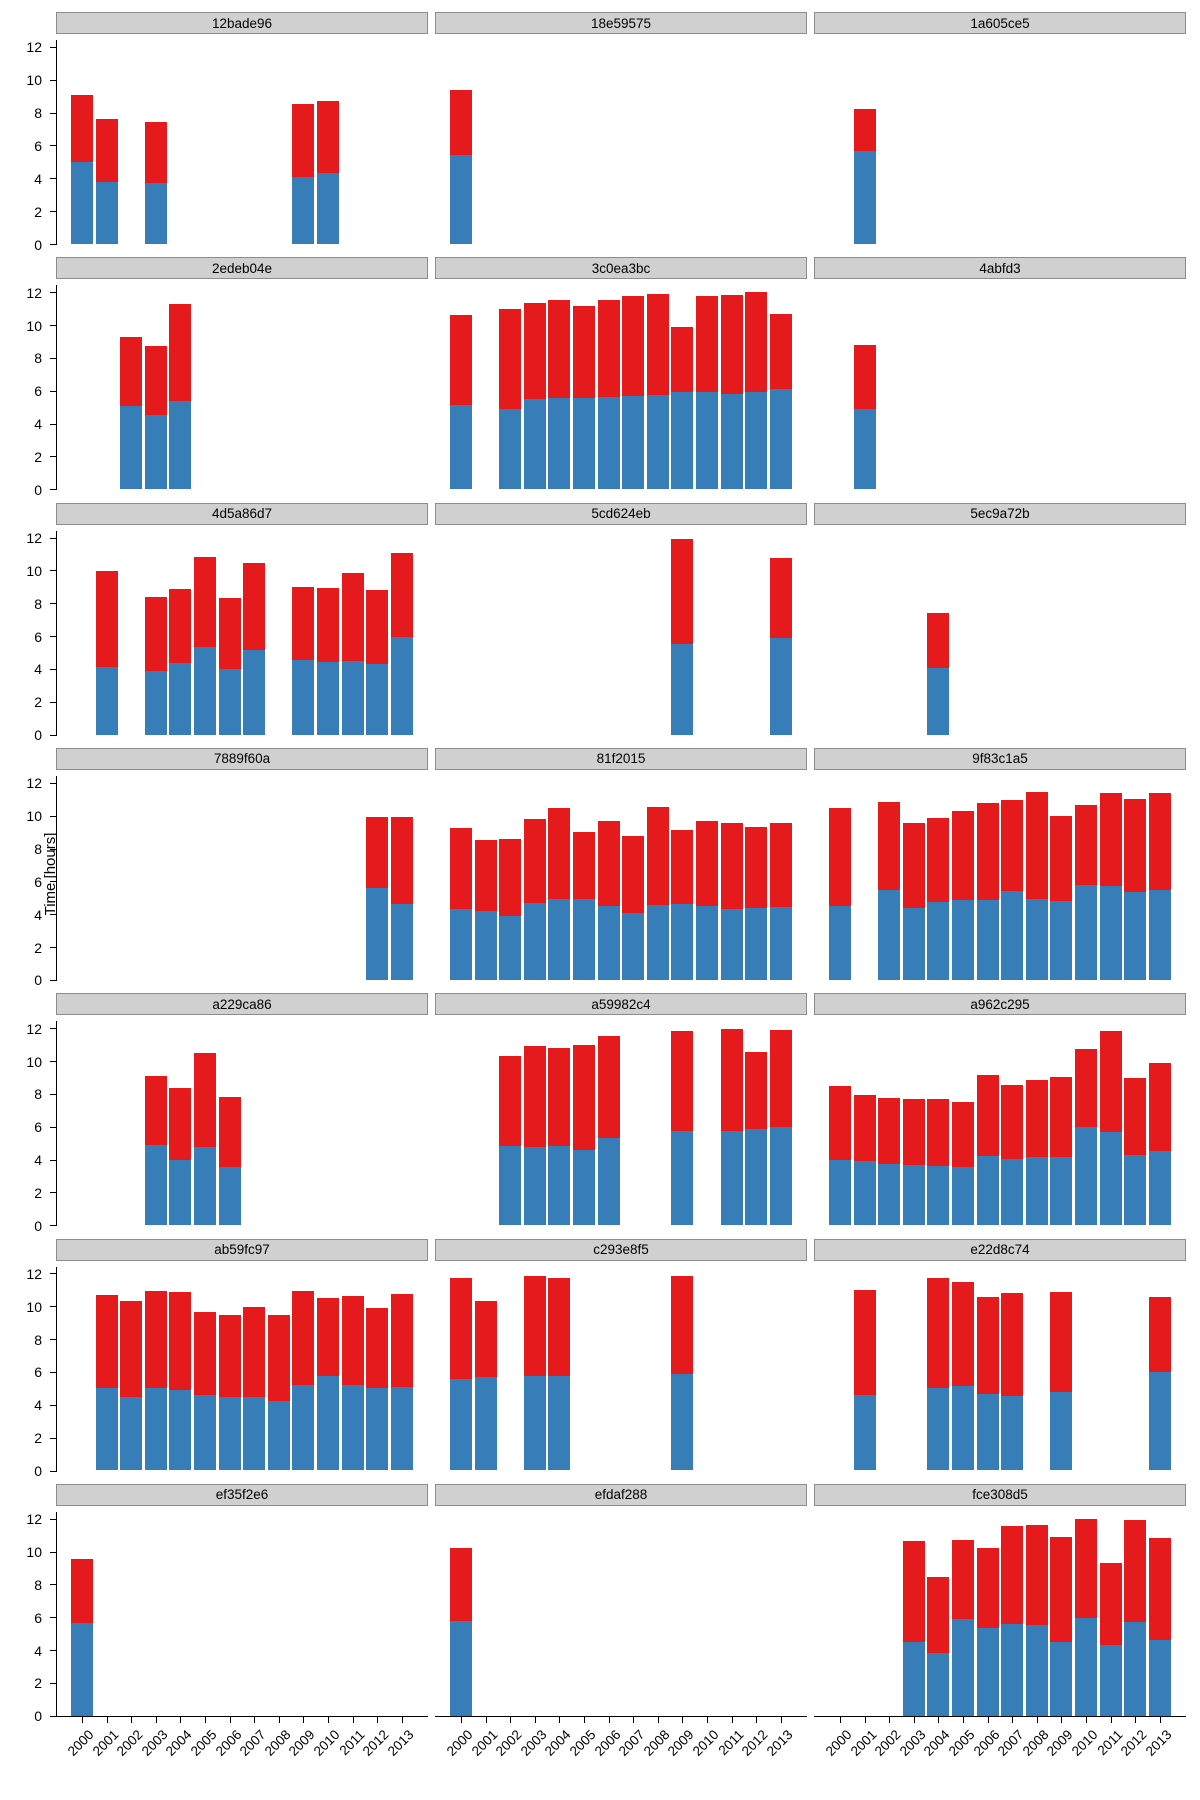 The height and width of the screenshot is (1800, 1200). Describe the element at coordinates (1086, 1137) in the screenshot. I see `stacked-bar-2010` at that location.